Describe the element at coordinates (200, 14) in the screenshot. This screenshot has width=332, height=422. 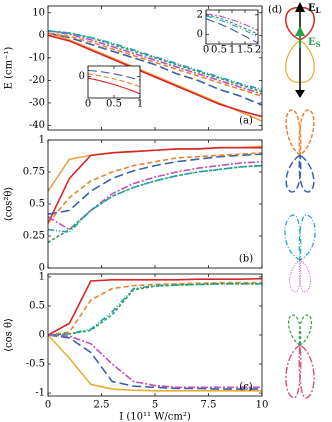
I see `y-tick-label: 2` at that location.